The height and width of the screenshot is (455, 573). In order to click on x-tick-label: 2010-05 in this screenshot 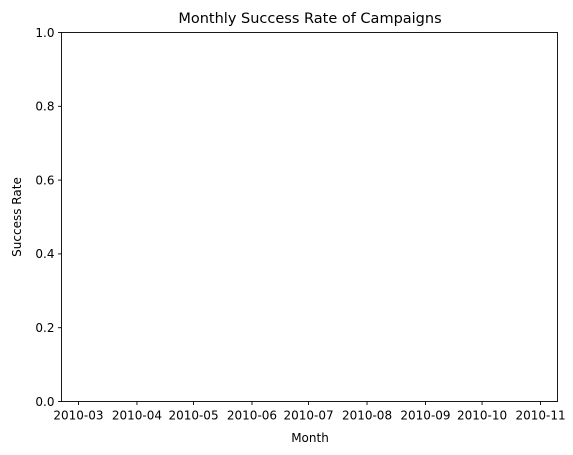, I will do `click(193, 416)`.